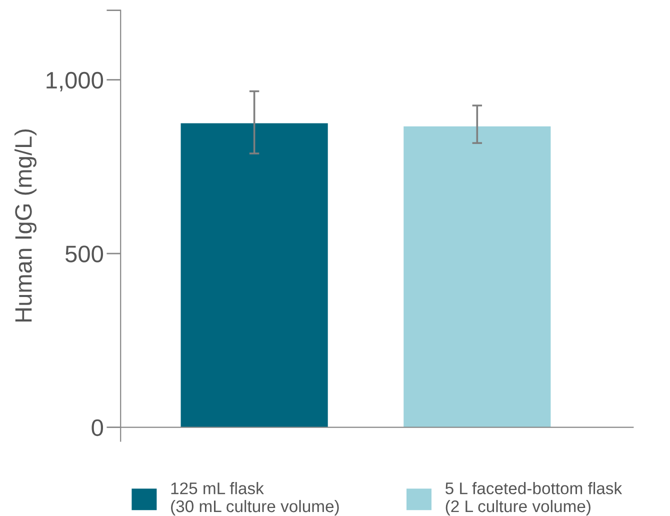  What do you see at coordinates (25, 225) in the screenshot?
I see `y-axis-title: Human IgG (mg/L)` at bounding box center [25, 225].